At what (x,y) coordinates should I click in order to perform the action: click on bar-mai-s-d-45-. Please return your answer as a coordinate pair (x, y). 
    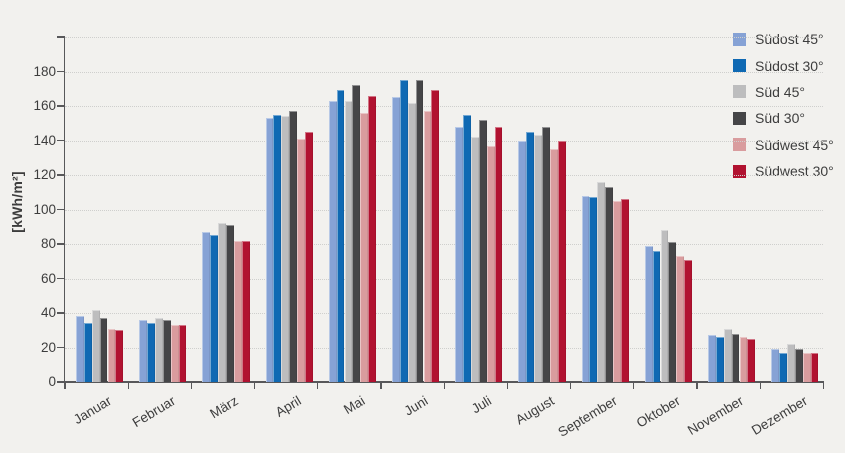
    Looking at the image, I should click on (348, 241).